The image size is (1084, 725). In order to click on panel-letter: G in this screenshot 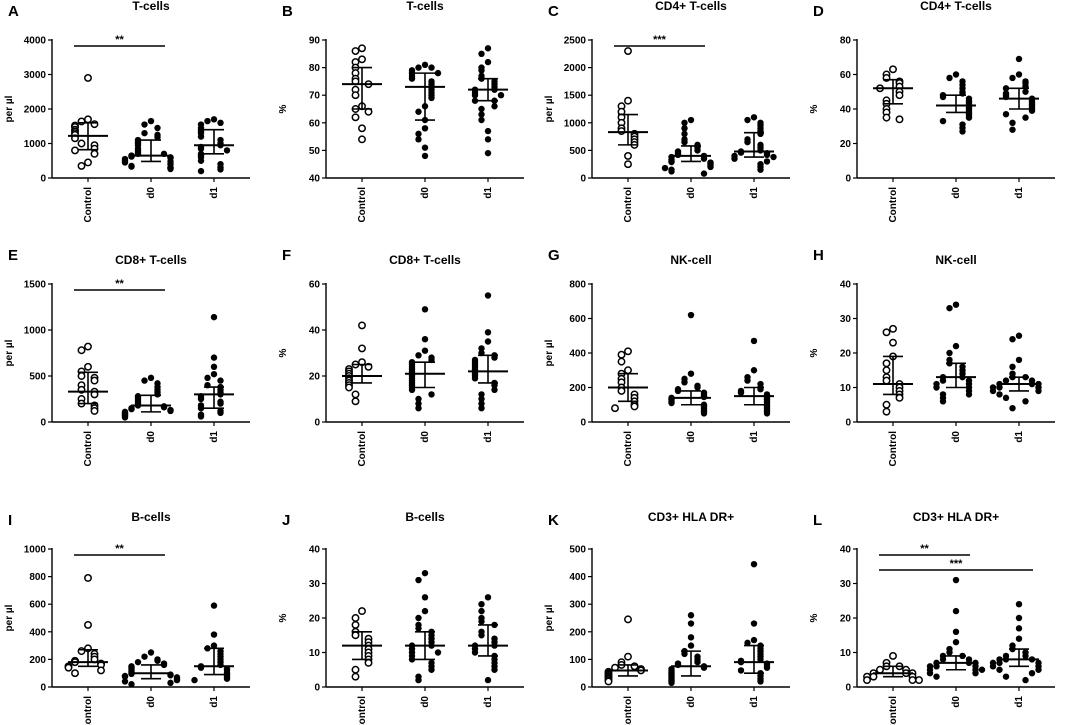, I will do `click(554, 255)`.